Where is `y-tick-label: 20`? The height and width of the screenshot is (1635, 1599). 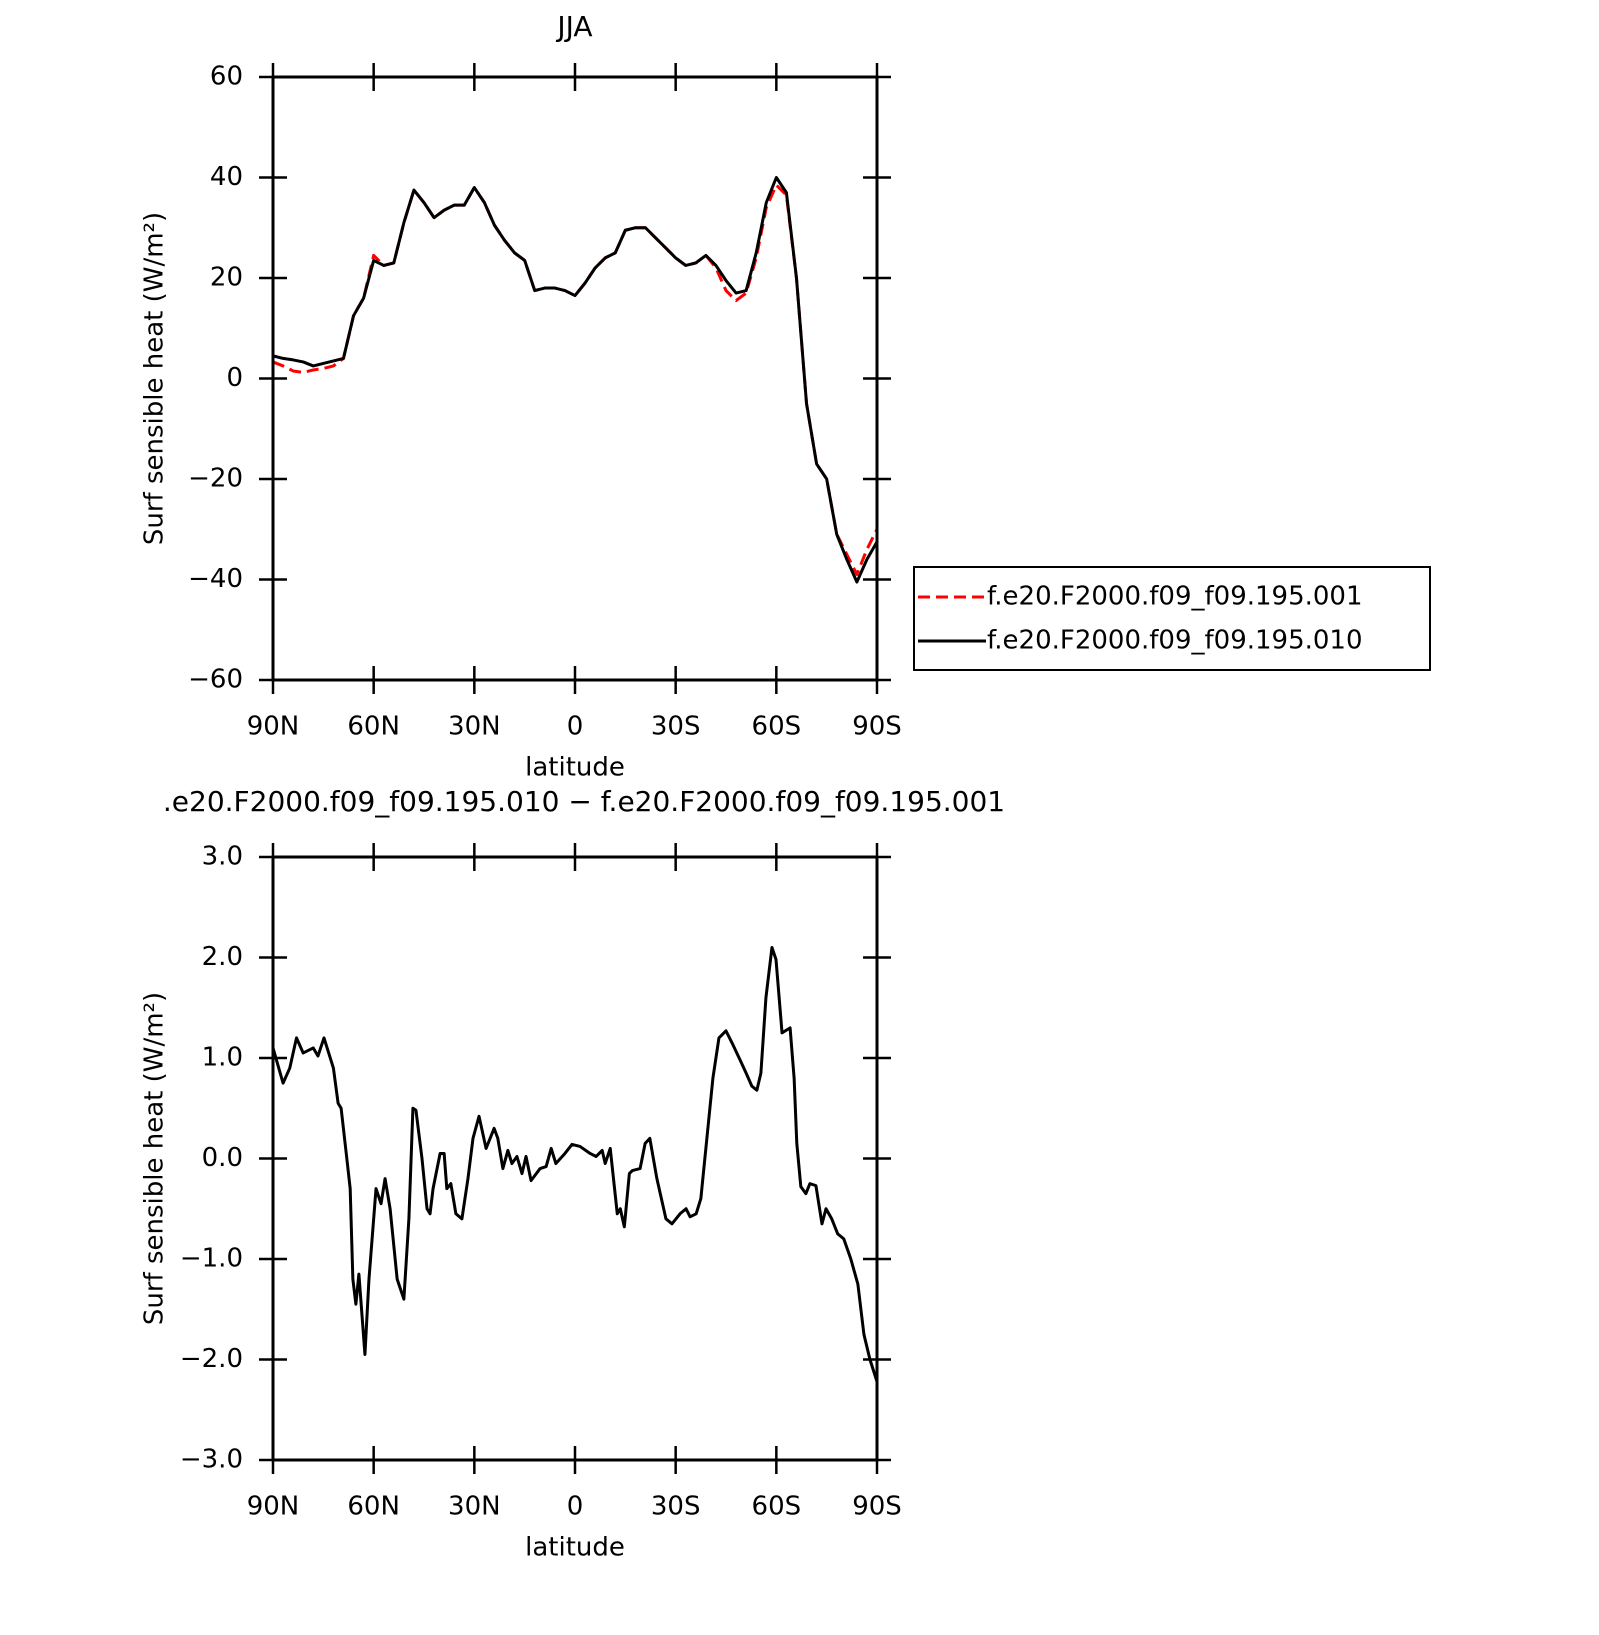
y-tick-label: 20 is located at coordinates (226, 278).